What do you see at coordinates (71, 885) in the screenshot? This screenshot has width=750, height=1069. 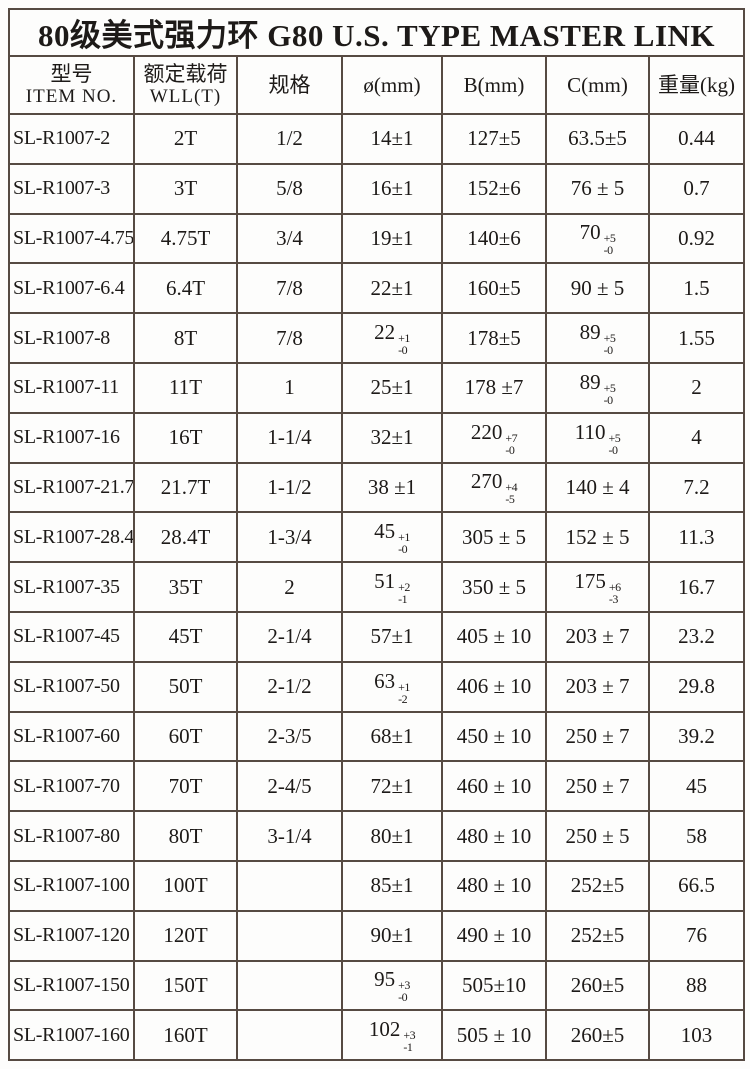 I see `item-no-cell: SL-R1007-100` at bounding box center [71, 885].